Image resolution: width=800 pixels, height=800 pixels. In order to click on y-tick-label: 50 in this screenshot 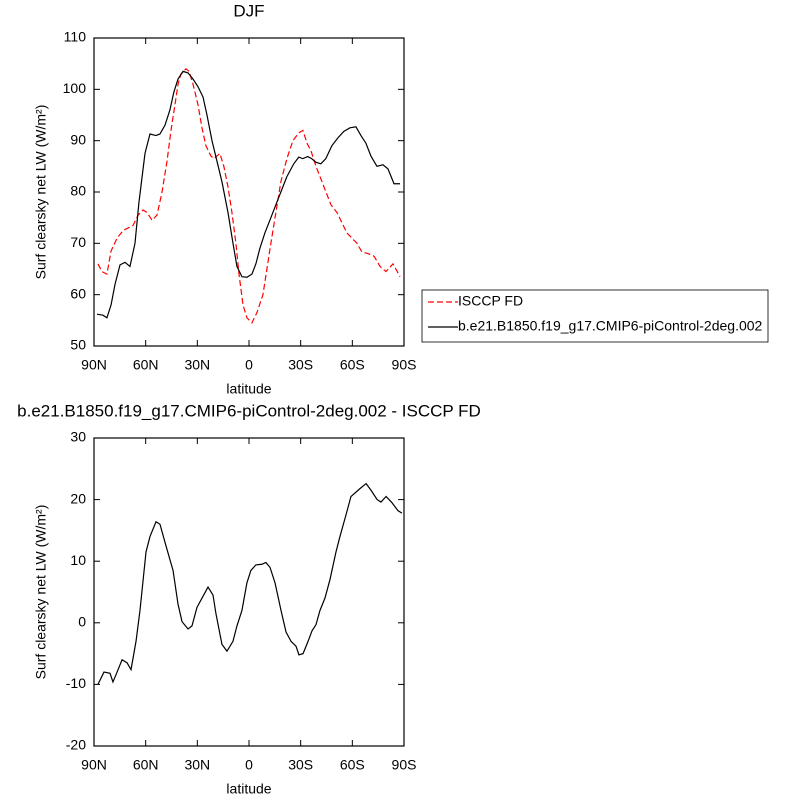, I will do `click(78, 345)`.